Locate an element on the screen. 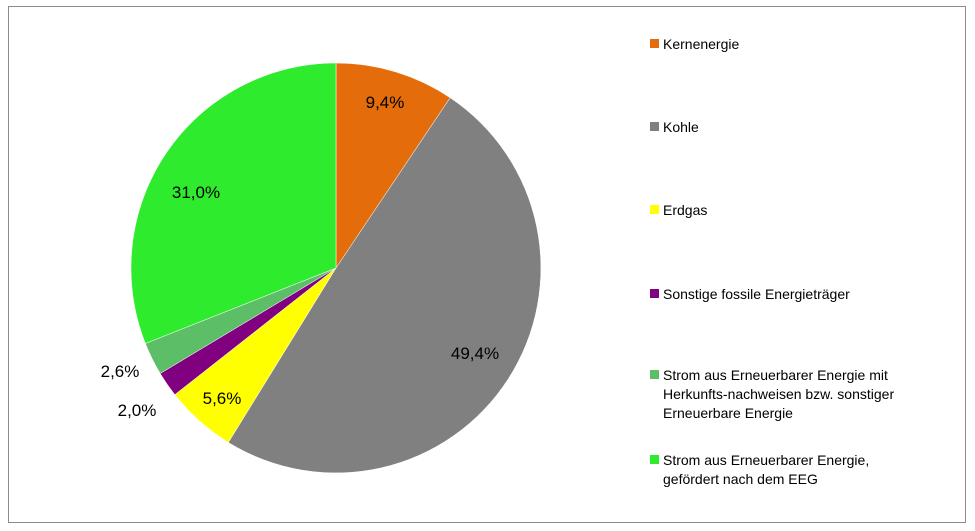  legend-item-sonstige-fossile: Sonstige fossile Energieträger is located at coordinates (810, 294).